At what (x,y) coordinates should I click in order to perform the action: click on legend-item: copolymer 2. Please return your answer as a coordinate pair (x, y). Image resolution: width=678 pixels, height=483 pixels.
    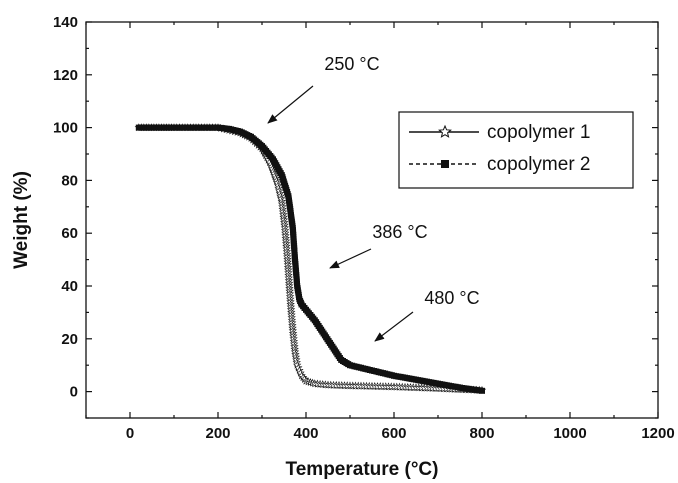
    Looking at the image, I should click on (500, 164).